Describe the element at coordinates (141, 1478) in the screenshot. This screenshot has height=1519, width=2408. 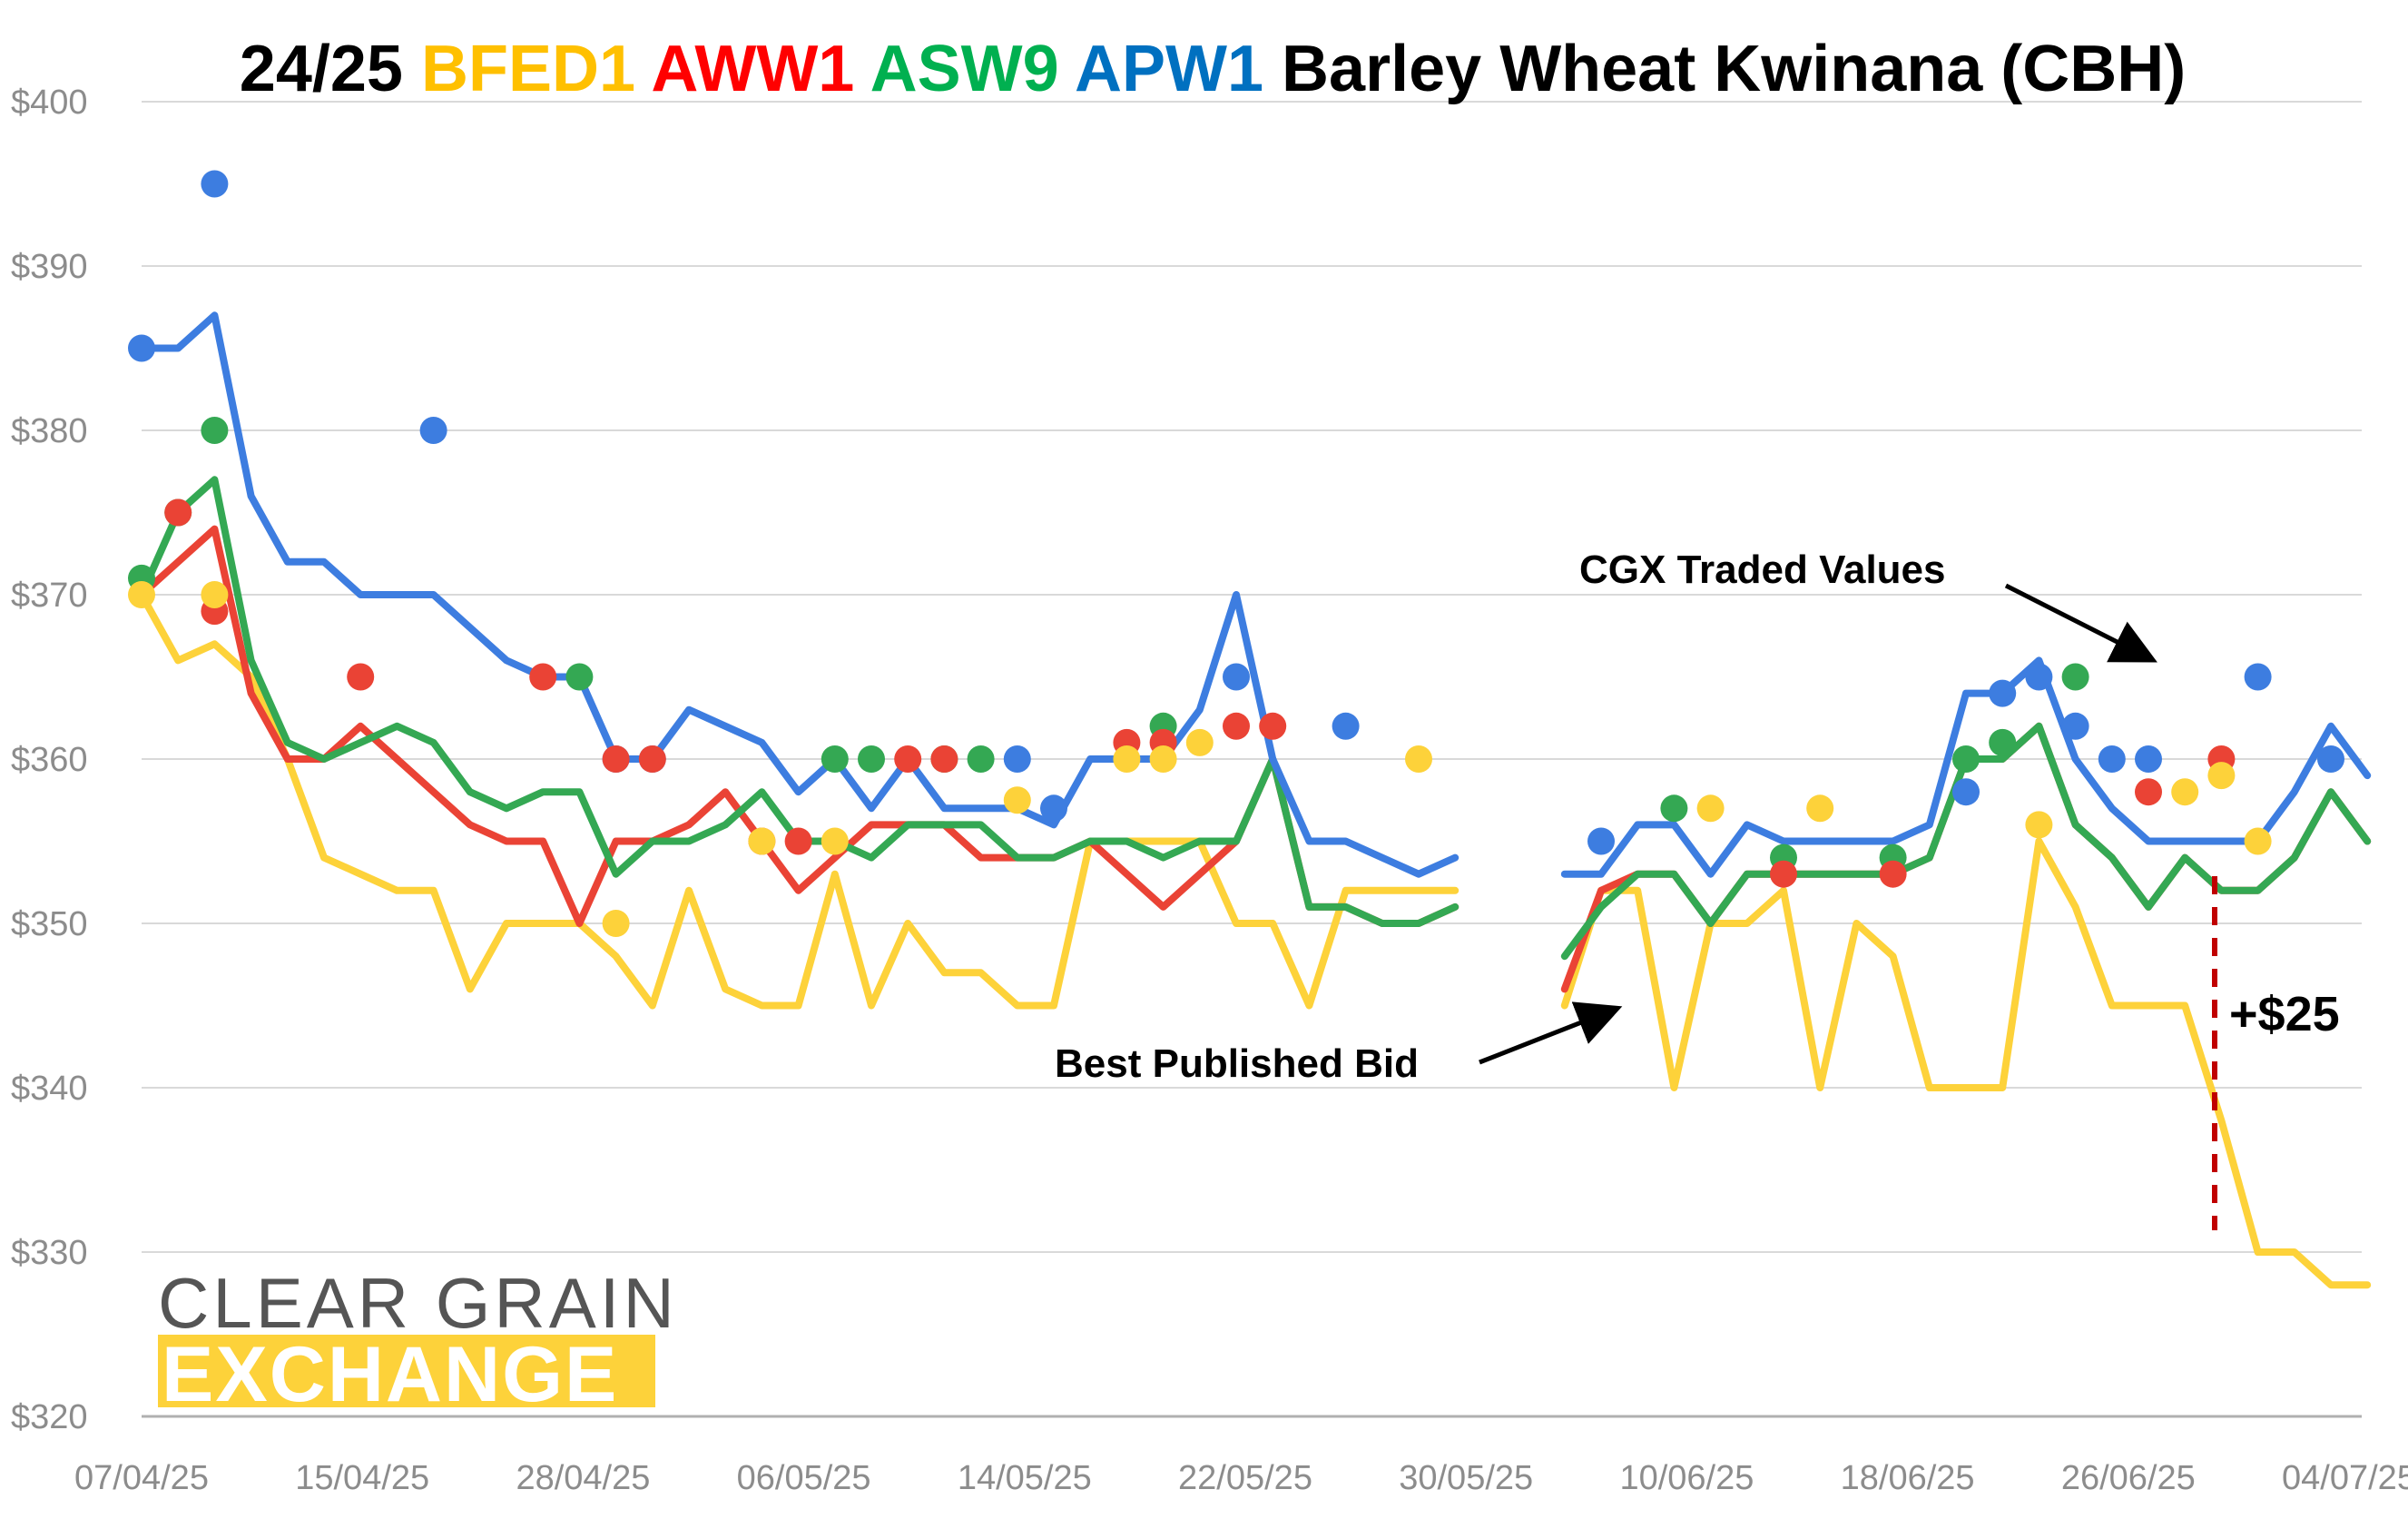
I see `x-tick-label: 07/04/25` at that location.